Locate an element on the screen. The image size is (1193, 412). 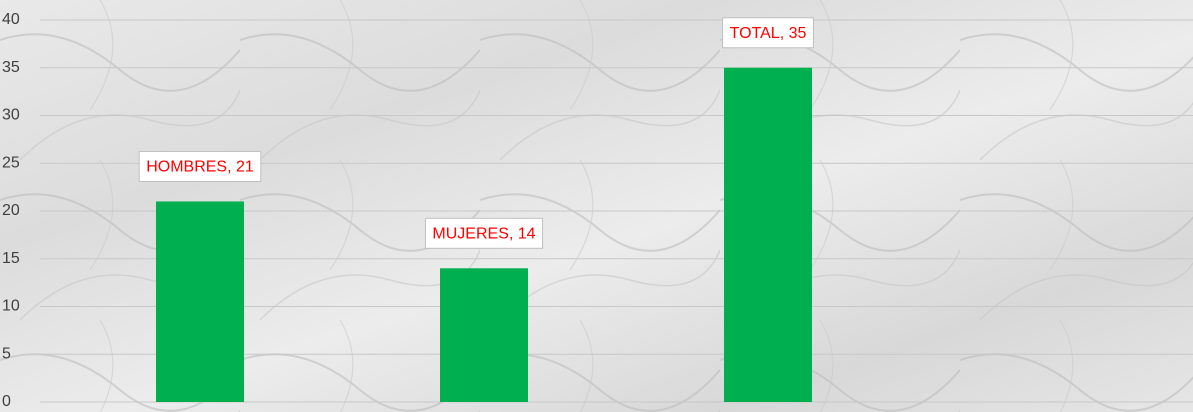
y-tick-label: 10 is located at coordinates (11, 306).